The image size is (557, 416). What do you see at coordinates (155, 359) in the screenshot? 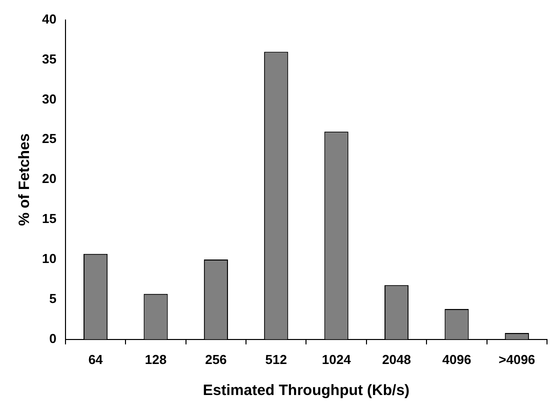
I see `x-tick-label: 128` at bounding box center [155, 359].